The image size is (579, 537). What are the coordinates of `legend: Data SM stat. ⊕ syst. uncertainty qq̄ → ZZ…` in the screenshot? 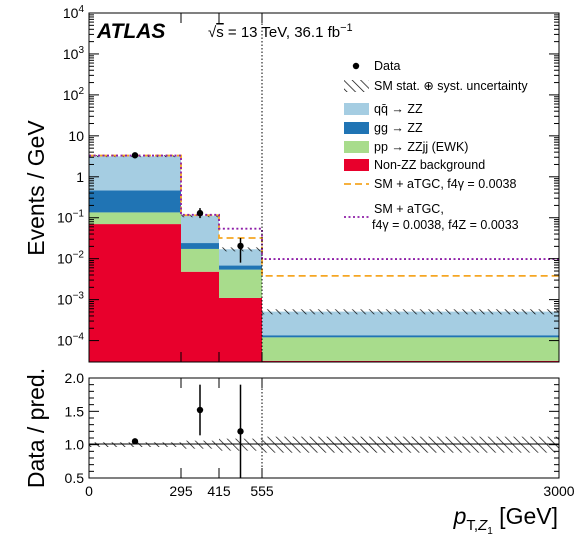 It's located at (436, 145).